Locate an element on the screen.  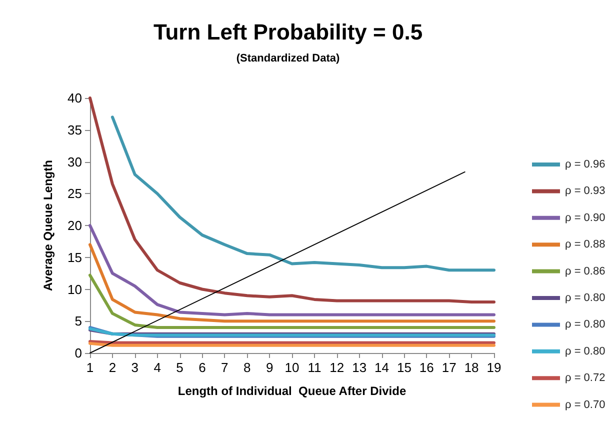
x-axis-title: Length of Individual Queue After Divide is located at coordinates (292, 391).